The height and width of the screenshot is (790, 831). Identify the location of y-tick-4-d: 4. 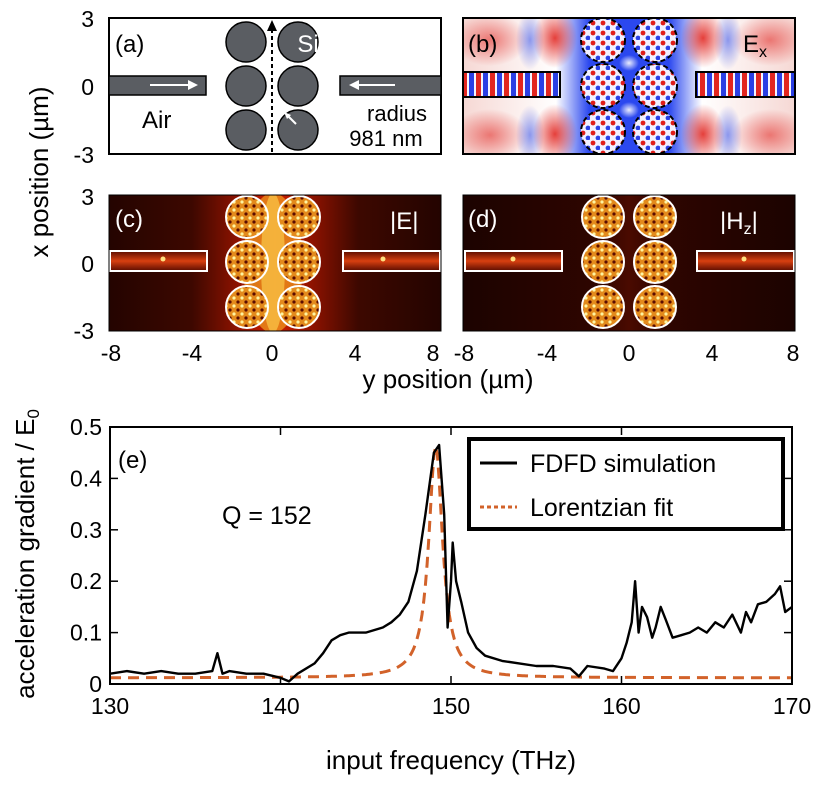
(712, 353).